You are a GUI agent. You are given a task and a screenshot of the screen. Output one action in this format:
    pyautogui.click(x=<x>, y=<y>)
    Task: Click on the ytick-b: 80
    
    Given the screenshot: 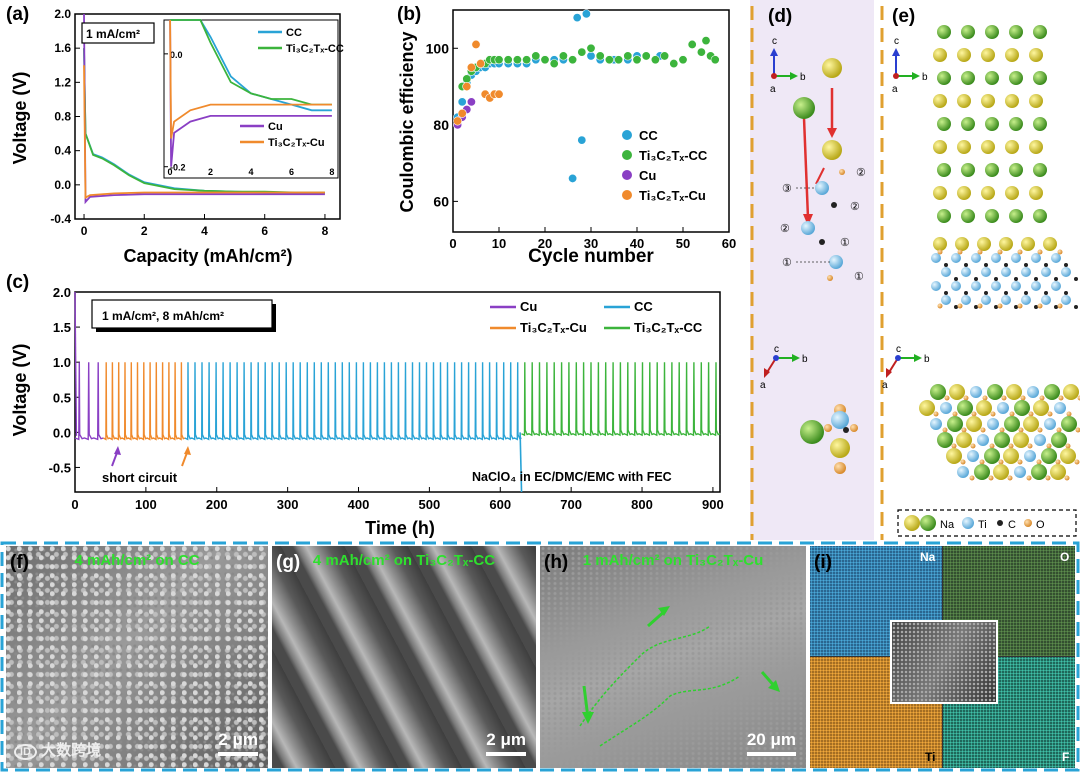 What is the action you would take?
    pyautogui.click(x=441, y=125)
    